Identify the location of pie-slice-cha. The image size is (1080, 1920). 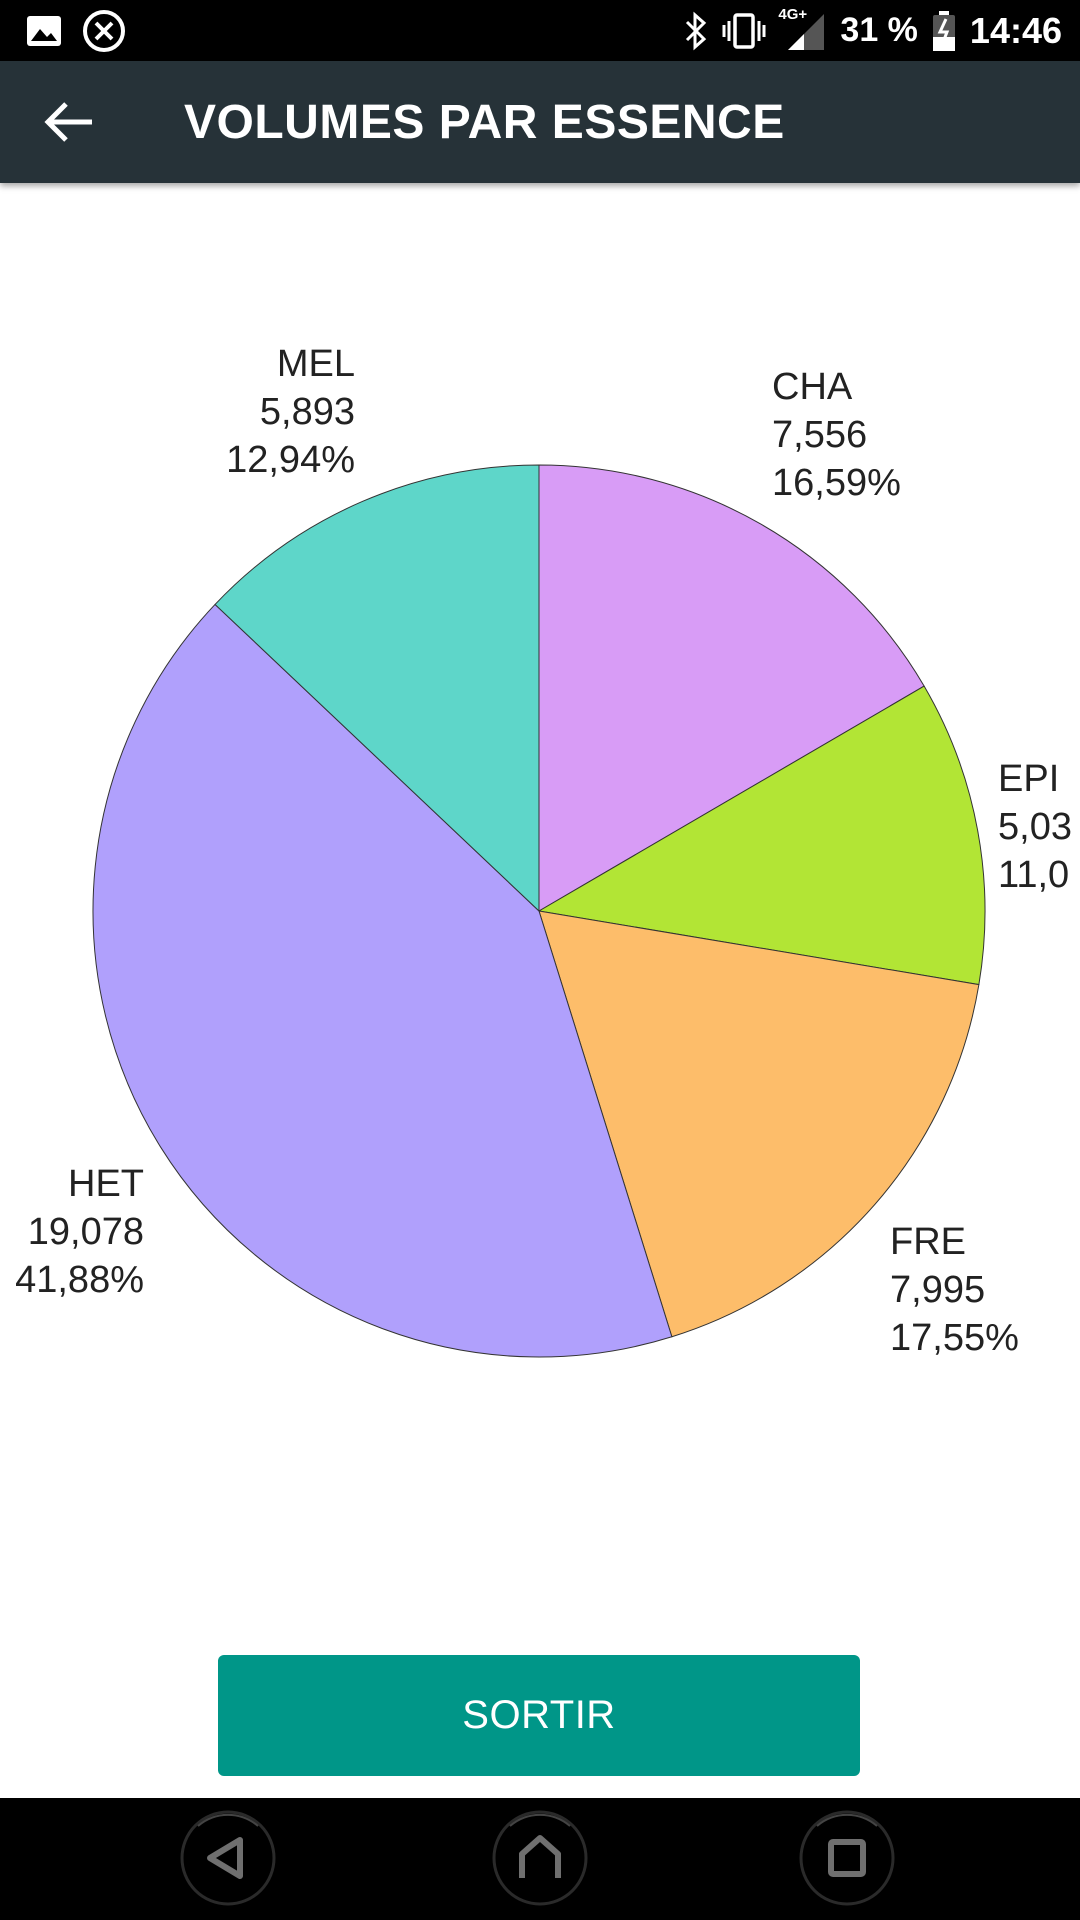
(731, 688).